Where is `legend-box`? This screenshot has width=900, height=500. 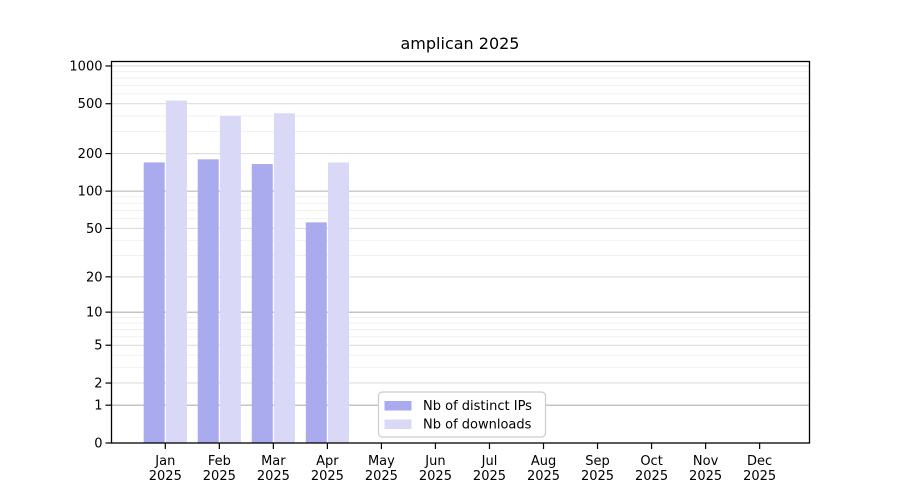 legend-box is located at coordinates (462, 414).